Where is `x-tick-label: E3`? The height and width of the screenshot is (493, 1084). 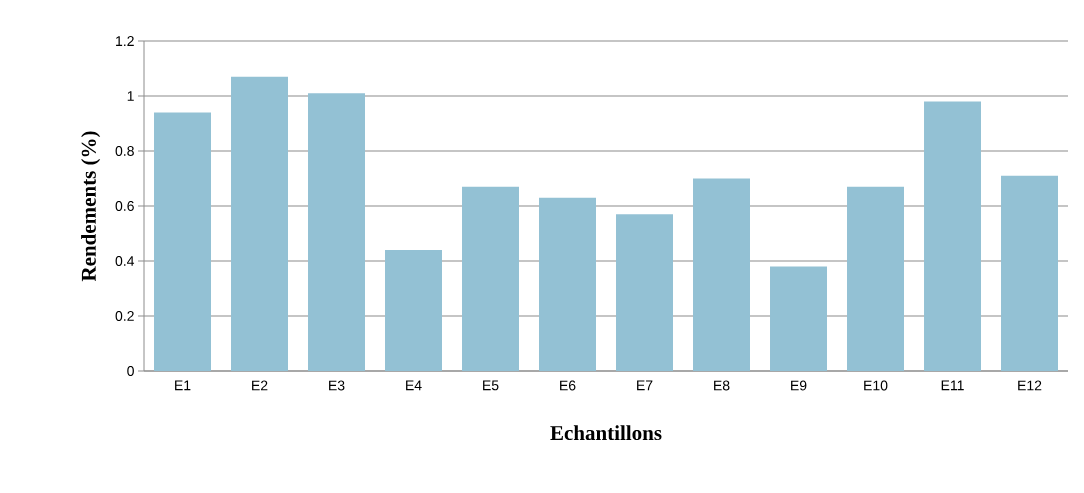 x-tick-label: E3 is located at coordinates (337, 385).